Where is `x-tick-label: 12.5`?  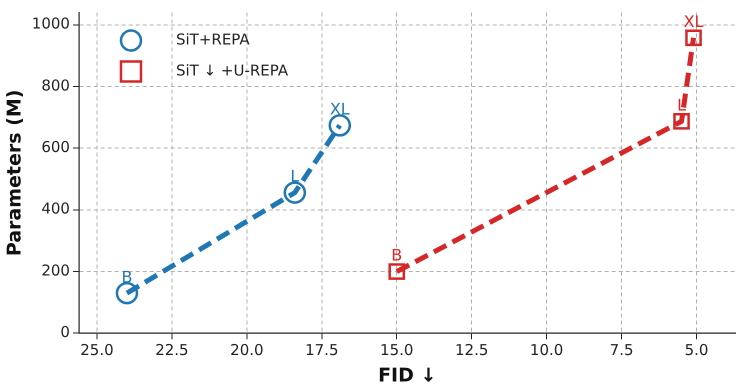 x-tick-label: 12.5 is located at coordinates (471, 350).